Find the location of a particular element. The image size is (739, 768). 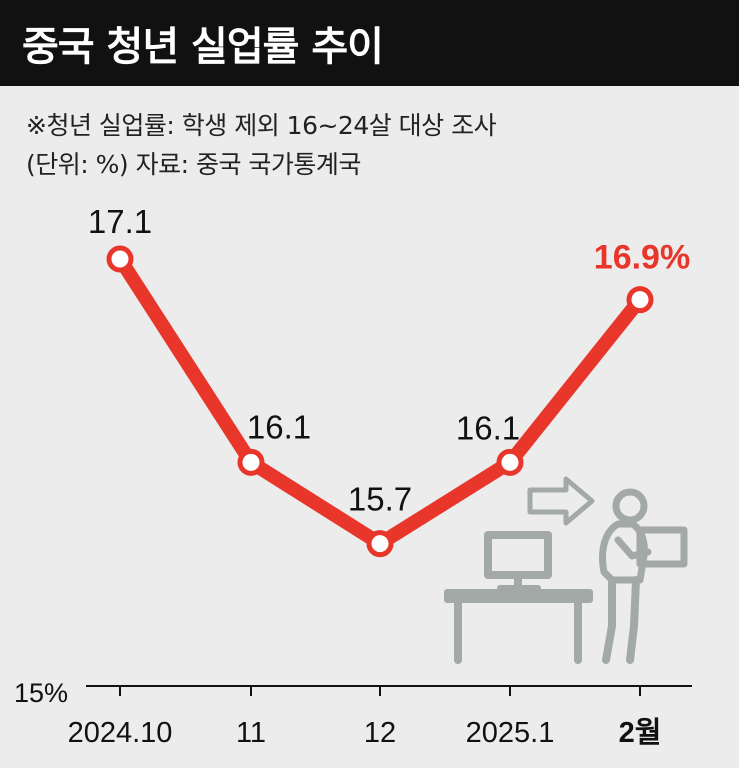

data-label: 15.7 is located at coordinates (380, 499).